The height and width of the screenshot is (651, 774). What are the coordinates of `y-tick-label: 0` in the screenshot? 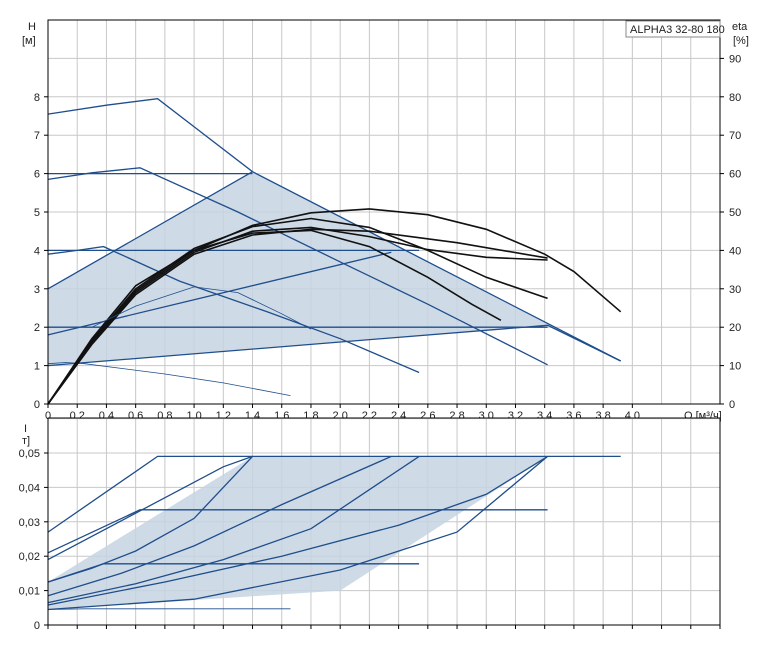 It's located at (37, 405).